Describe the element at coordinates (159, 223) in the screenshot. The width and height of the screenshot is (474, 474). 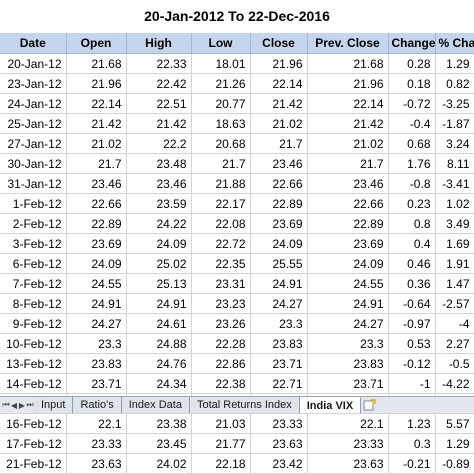
I see `table-cell: 24.22` at that location.